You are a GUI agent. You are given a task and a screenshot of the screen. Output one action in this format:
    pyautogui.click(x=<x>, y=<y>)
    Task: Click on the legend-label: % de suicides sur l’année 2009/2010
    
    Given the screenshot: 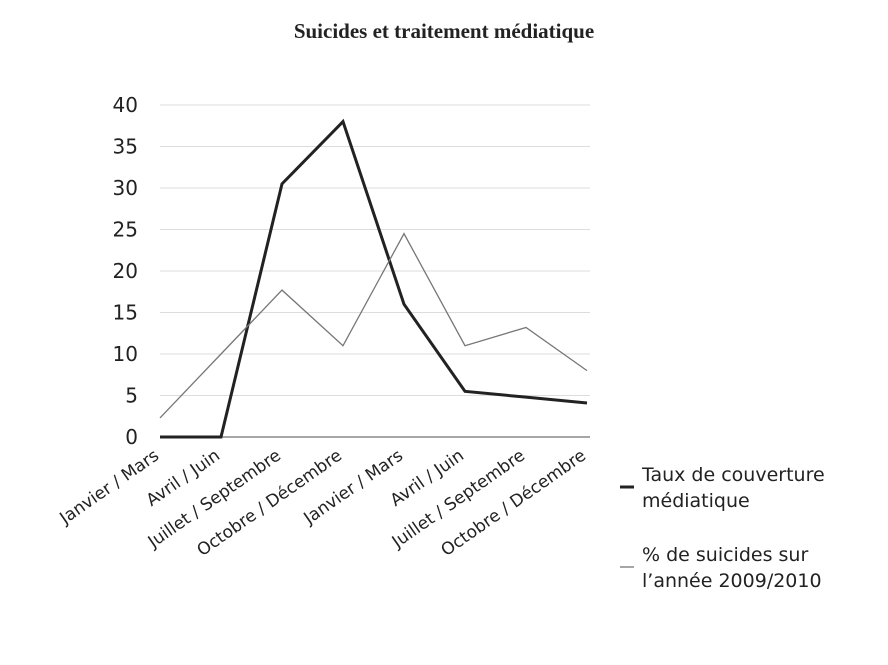 What is the action you would take?
    pyautogui.click(x=732, y=568)
    